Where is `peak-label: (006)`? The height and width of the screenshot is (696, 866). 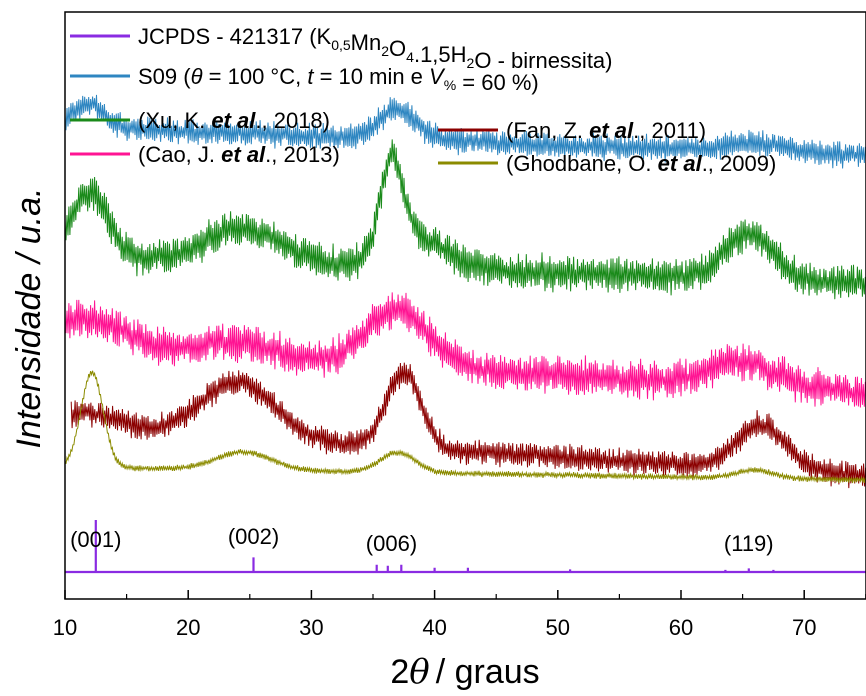 peak-label: (006) is located at coordinates (391, 543).